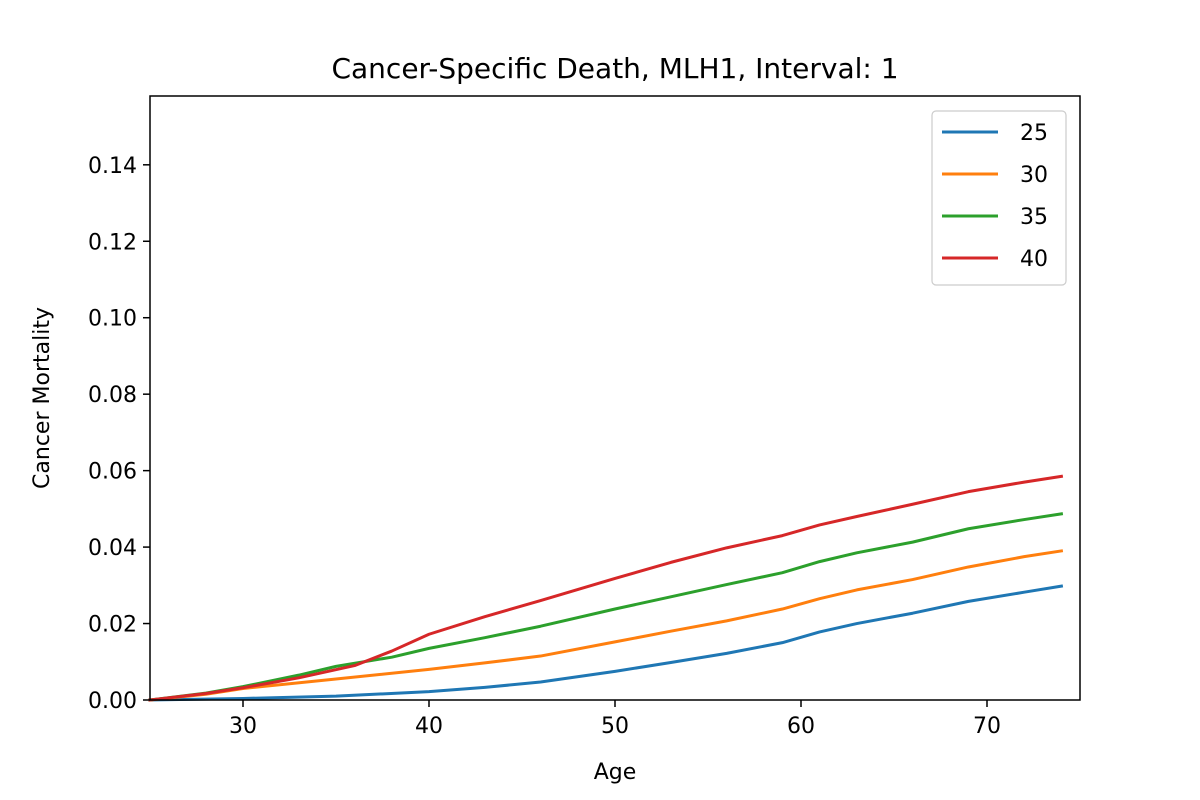  I want to click on y-tick-label: 0.08, so click(112, 395).